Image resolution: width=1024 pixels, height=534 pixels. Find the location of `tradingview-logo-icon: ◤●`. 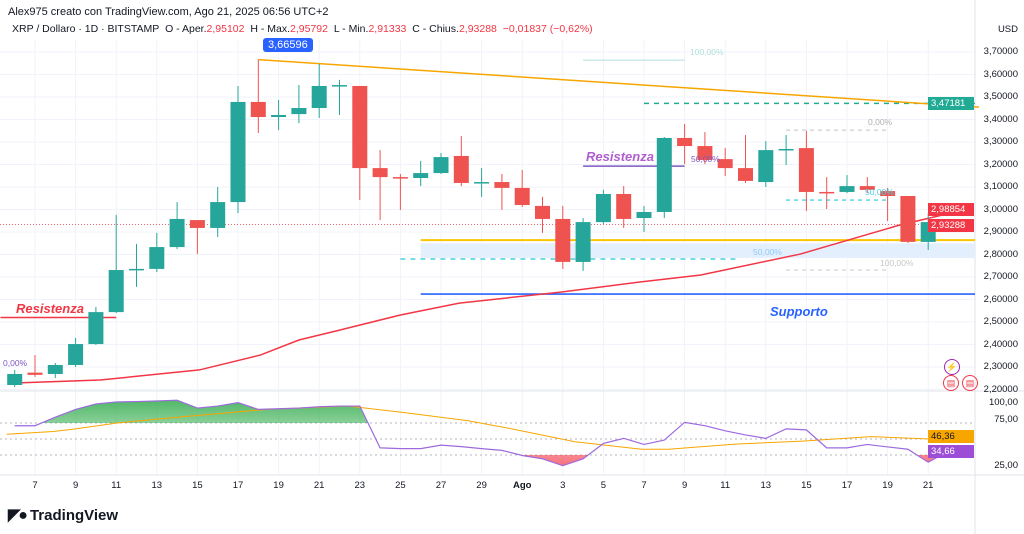

tradingview-logo-icon: ◤● is located at coordinates (18, 515).